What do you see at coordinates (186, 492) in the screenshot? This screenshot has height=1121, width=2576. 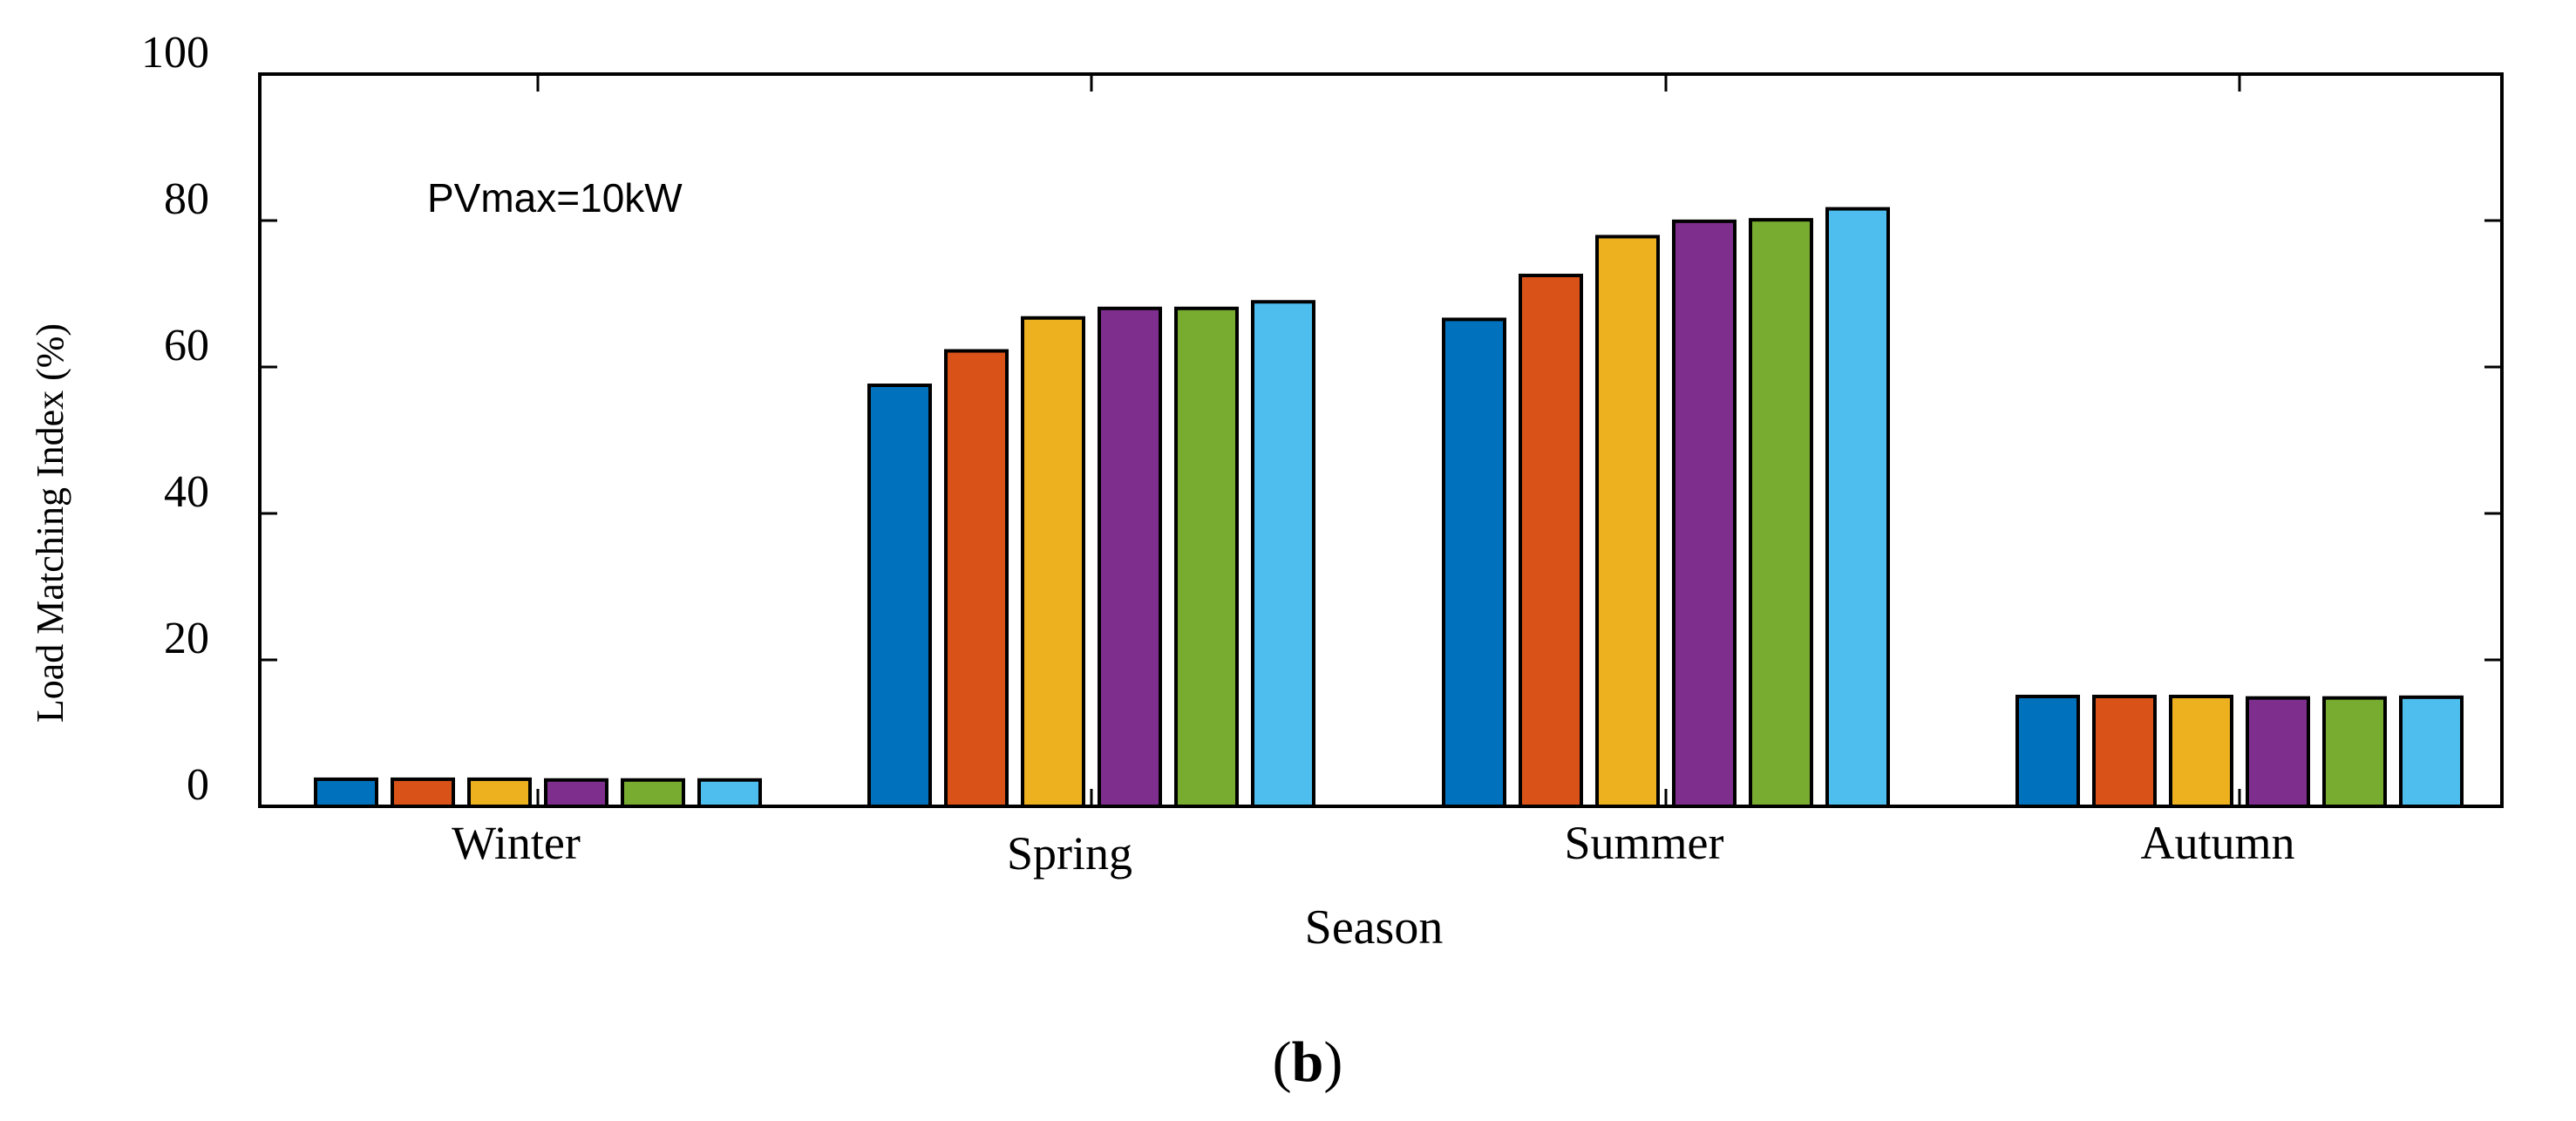 I see `y-tick-label-40: 40` at bounding box center [186, 492].